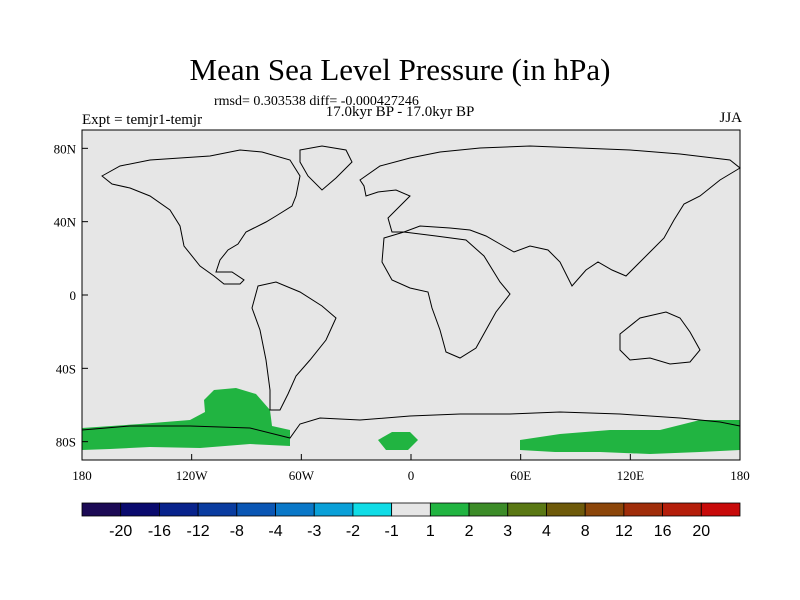  I want to click on lat-tick-label: 40S, so click(66, 368).